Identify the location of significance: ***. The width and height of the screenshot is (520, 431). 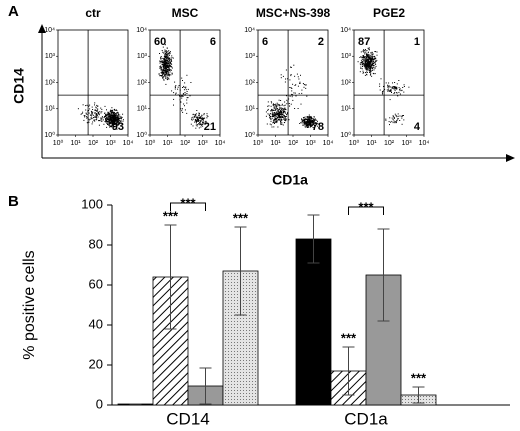
(188, 202).